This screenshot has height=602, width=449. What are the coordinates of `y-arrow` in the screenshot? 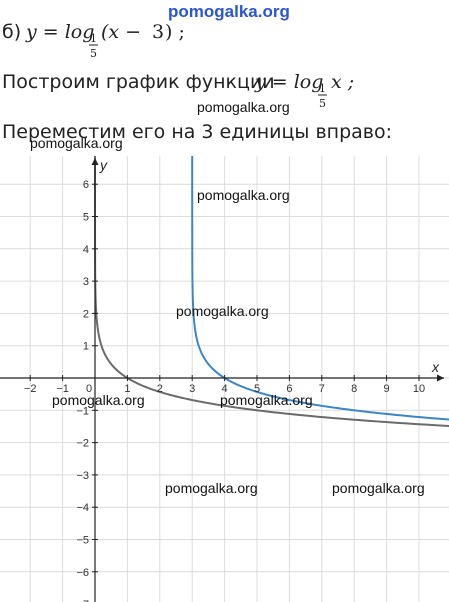 It's located at (95, 161).